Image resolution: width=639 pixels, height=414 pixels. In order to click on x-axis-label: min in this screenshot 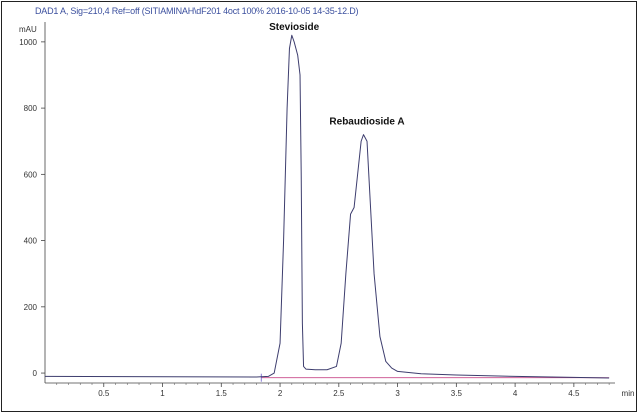, I will do `click(628, 393)`.